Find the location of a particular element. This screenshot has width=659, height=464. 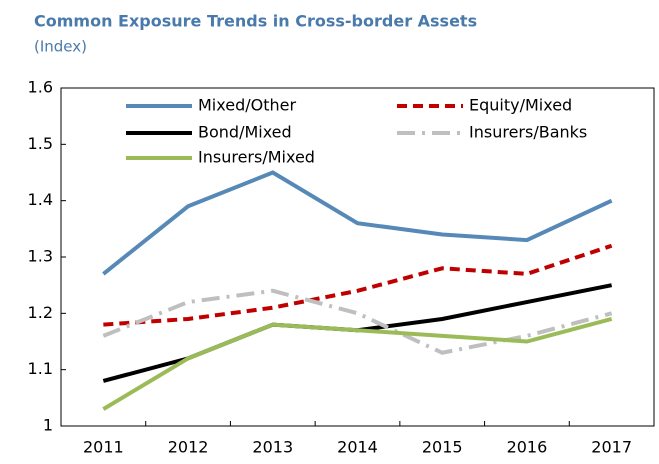

y-tick-label: 1.4 is located at coordinates (40, 199).